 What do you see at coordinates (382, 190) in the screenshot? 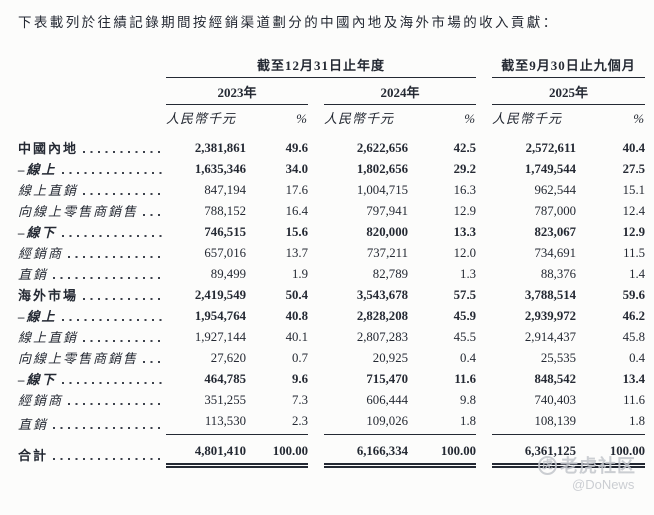
I see `rmb-value: 1,004,715` at bounding box center [382, 190].